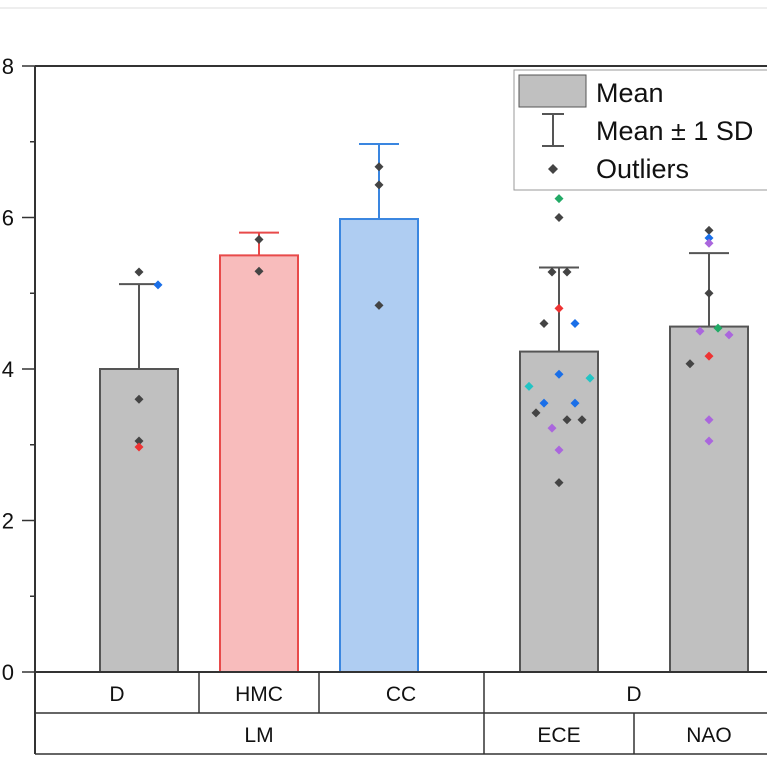  What do you see at coordinates (8, 369) in the screenshot?
I see `y-tick-label: 4` at bounding box center [8, 369].